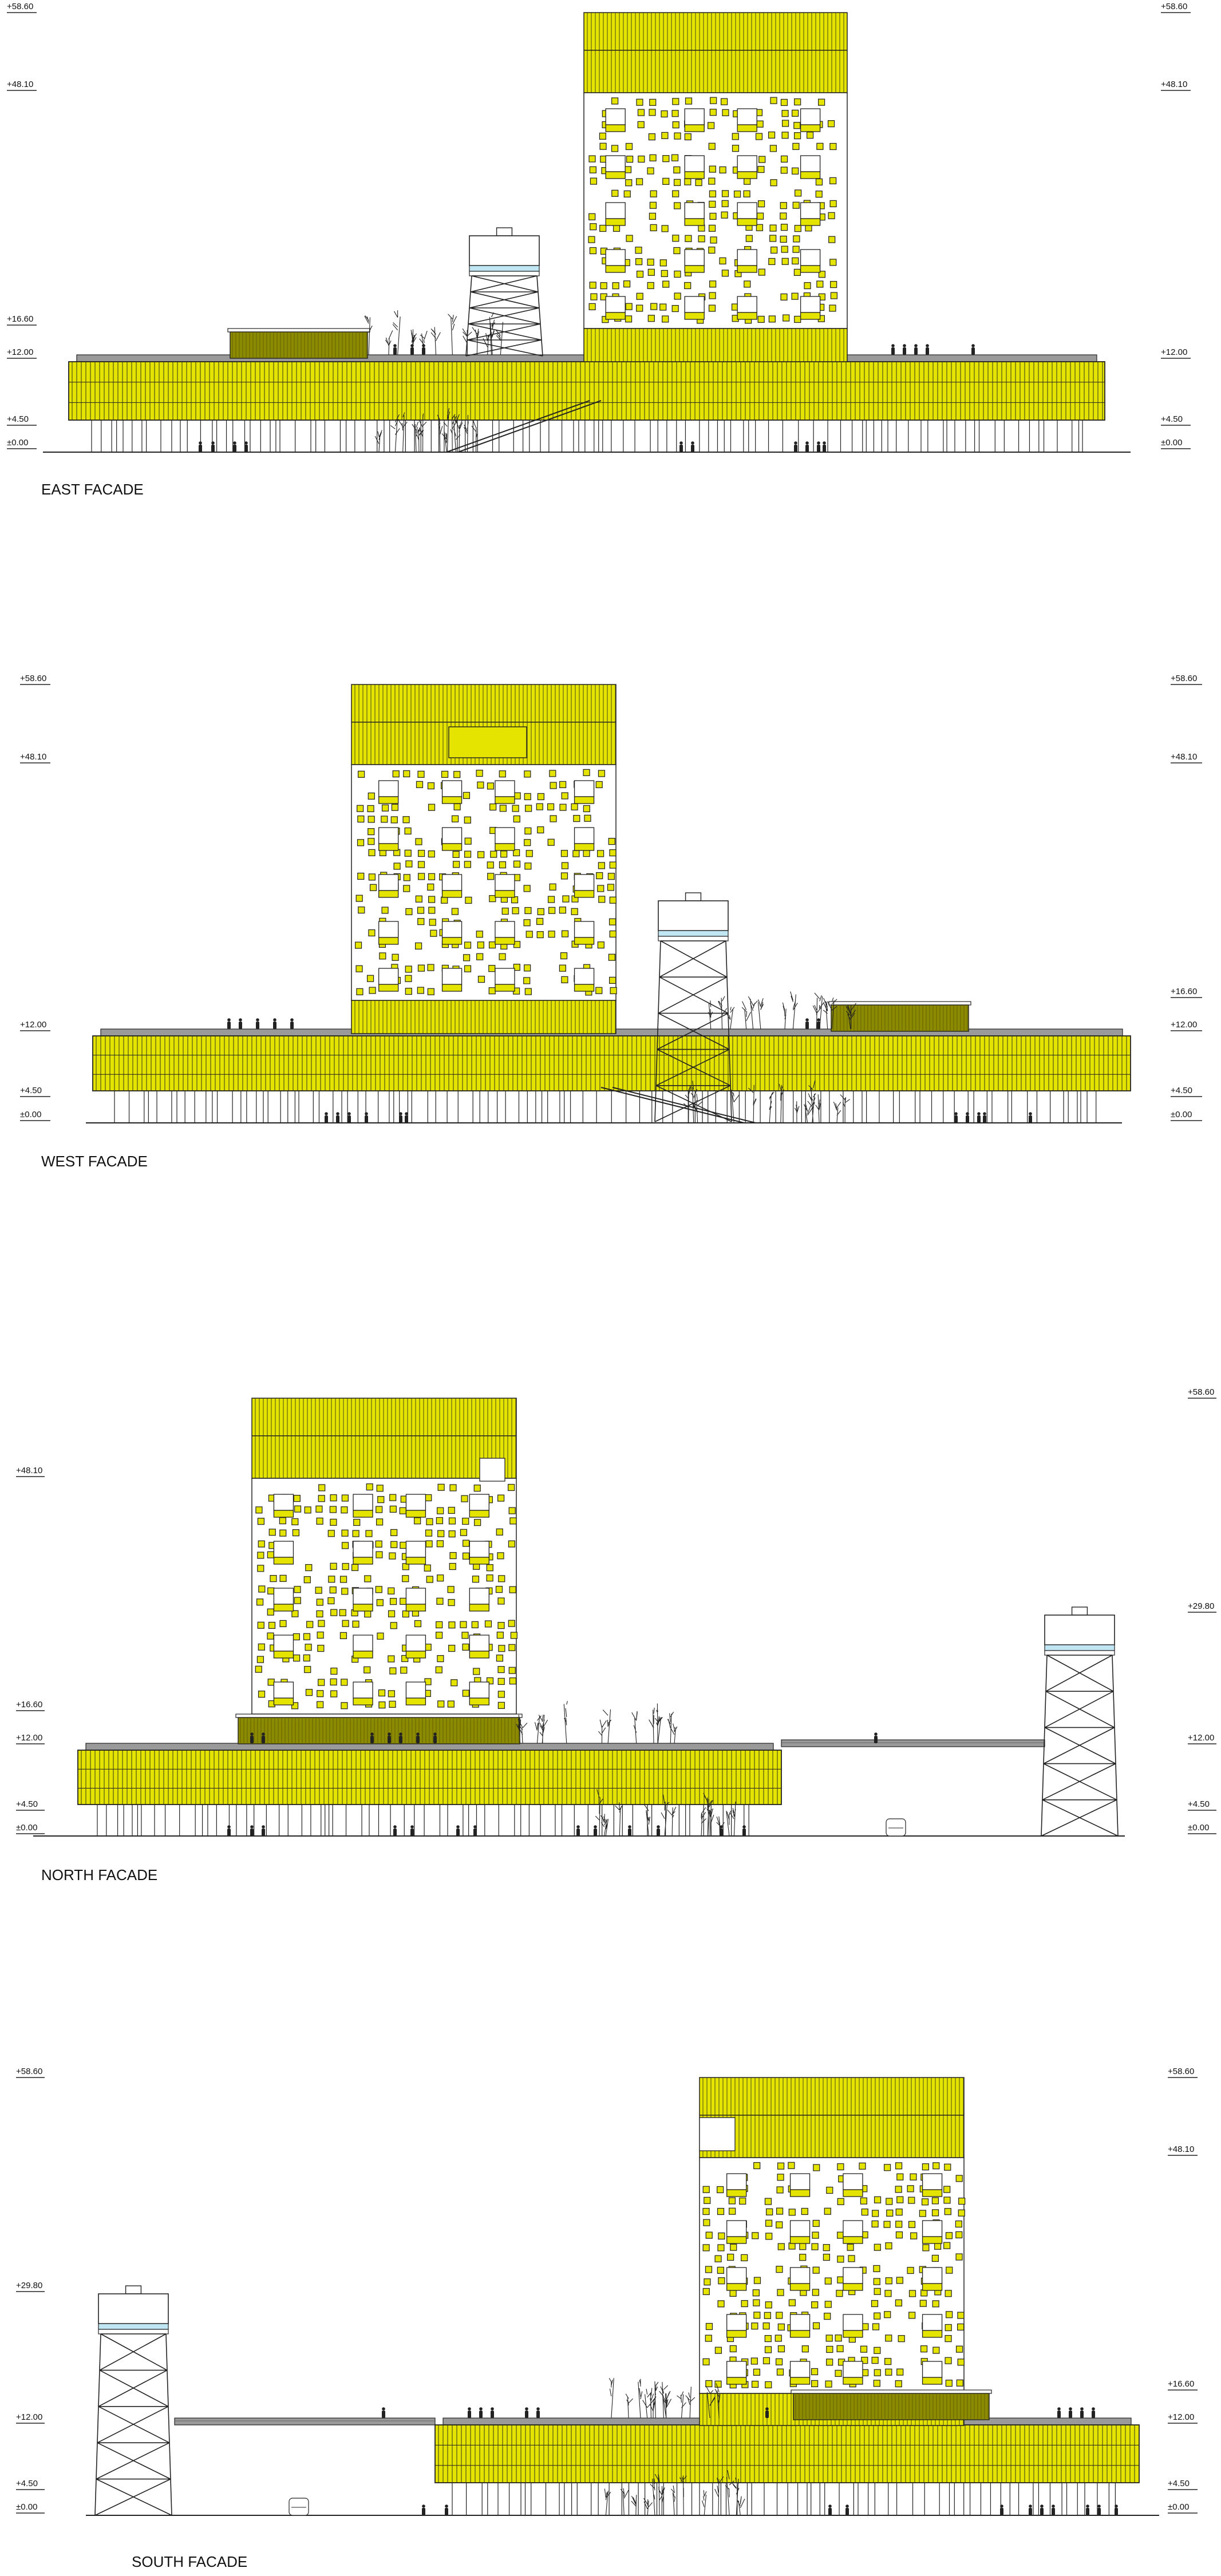 This screenshot has height=2576, width=1221. I want to click on tower-cap, so click(1079, 1611).